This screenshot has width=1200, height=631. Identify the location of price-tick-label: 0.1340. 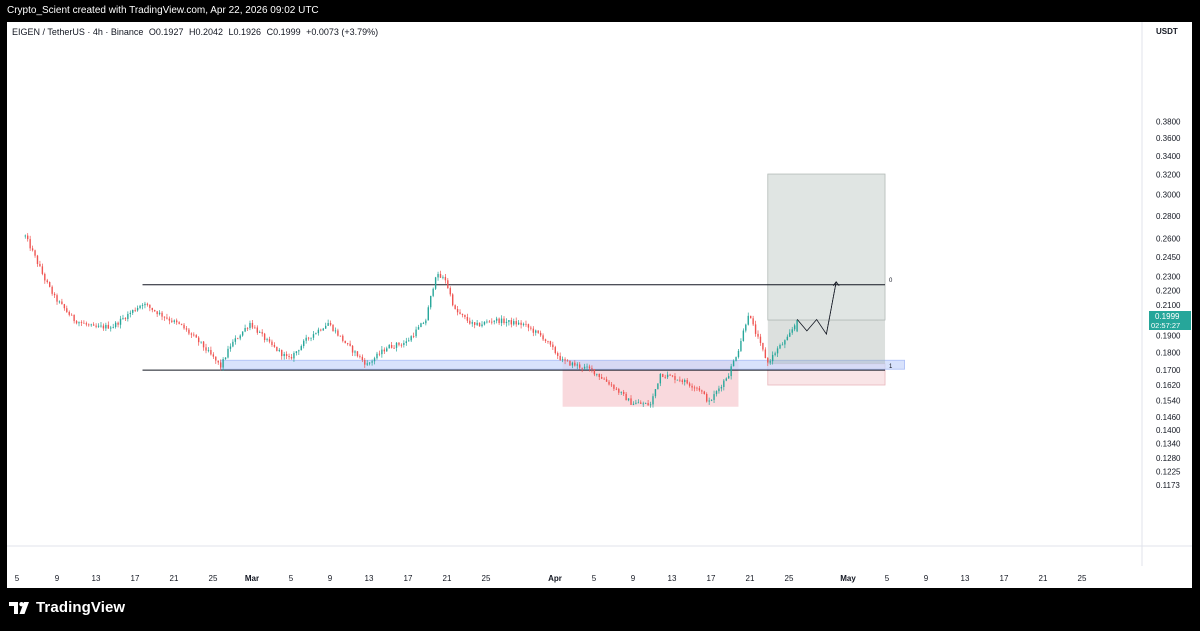
(1168, 444).